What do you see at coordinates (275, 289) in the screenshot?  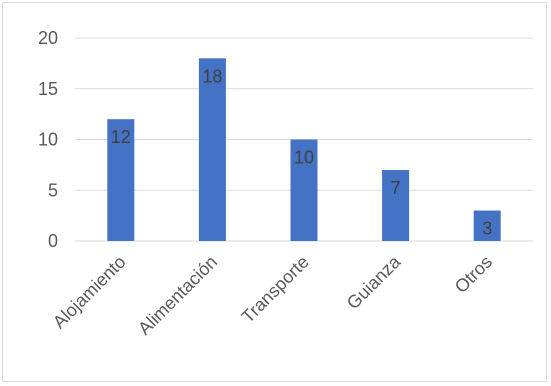 I see `x-category-label: Transporte` at bounding box center [275, 289].